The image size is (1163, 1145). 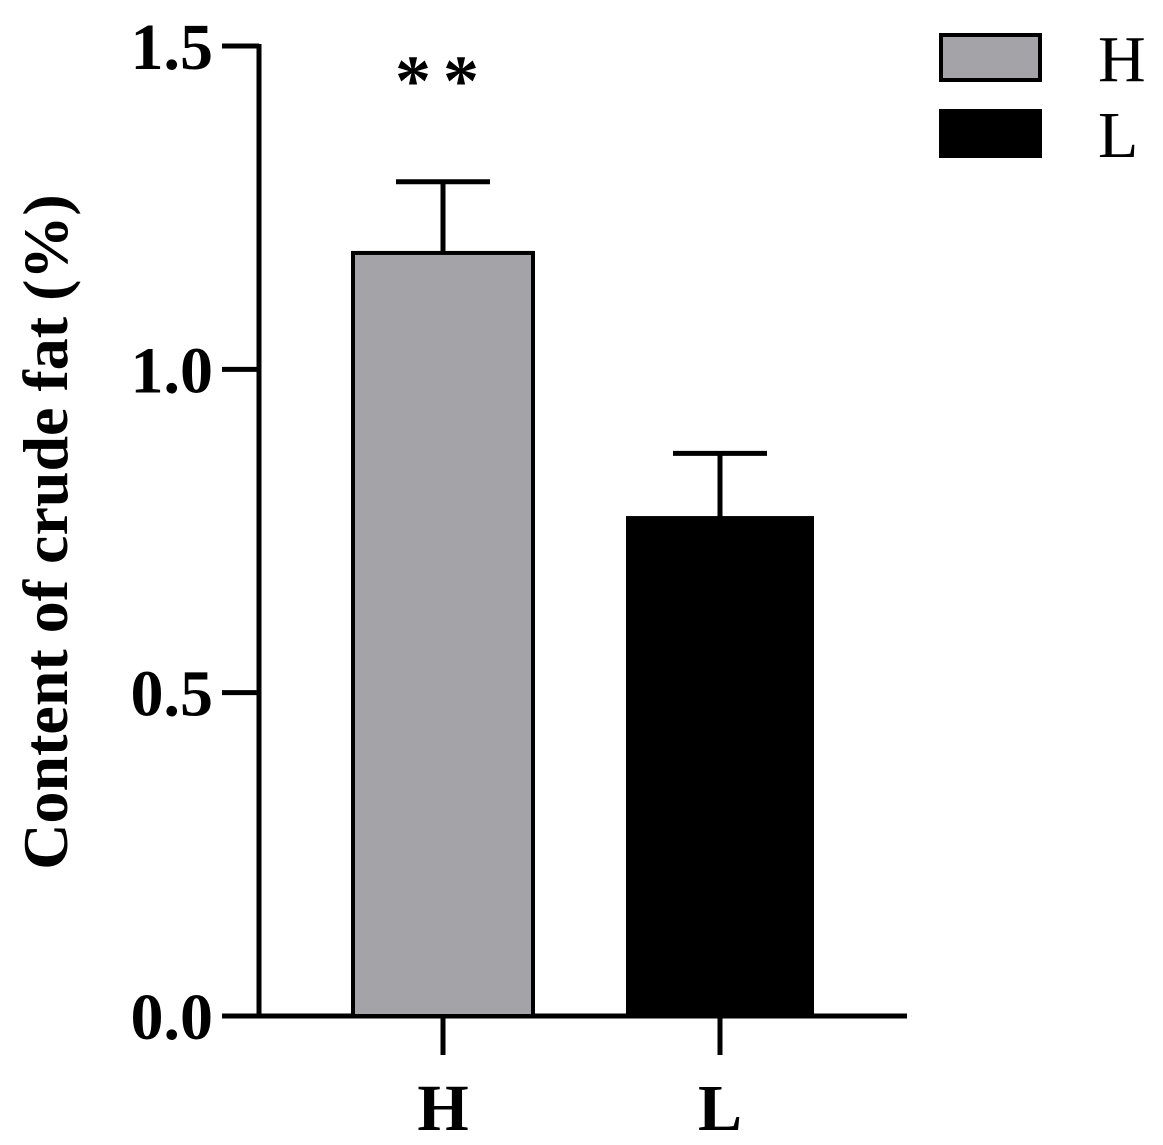 What do you see at coordinates (45, 531) in the screenshot?
I see `y-axis-title: Content of crude fat (%)` at bounding box center [45, 531].